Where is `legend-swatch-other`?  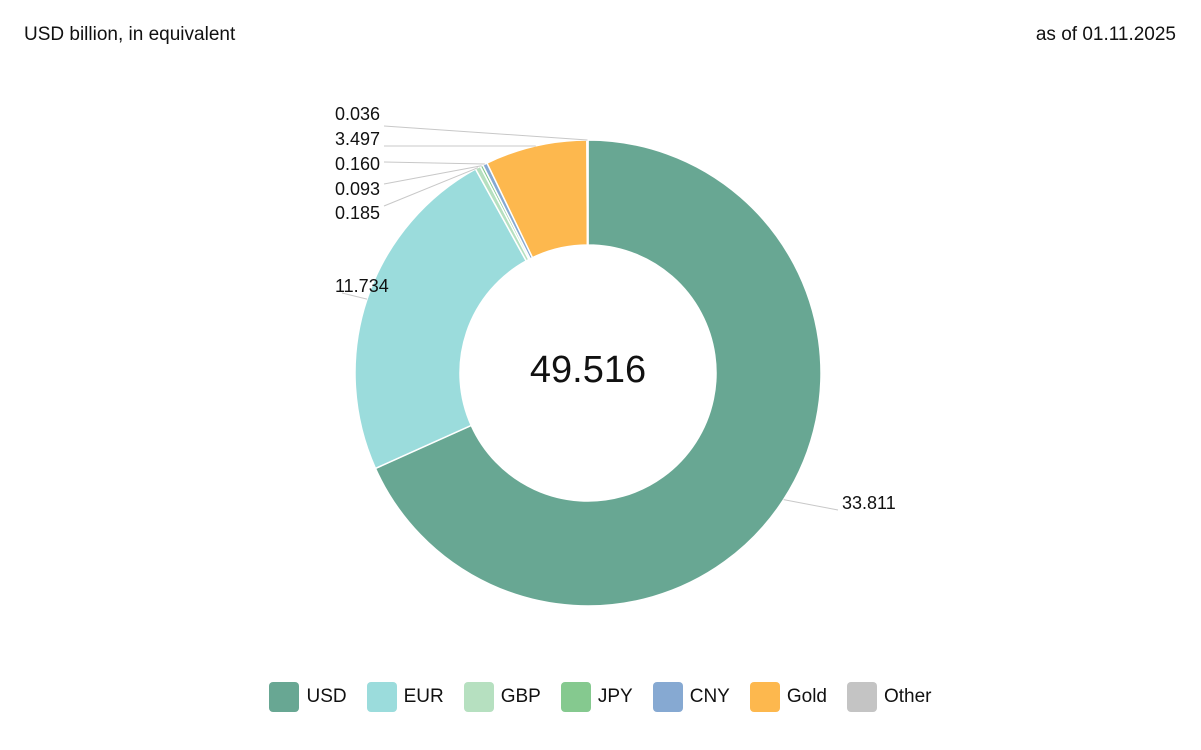 legend-swatch-other is located at coordinates (861, 697).